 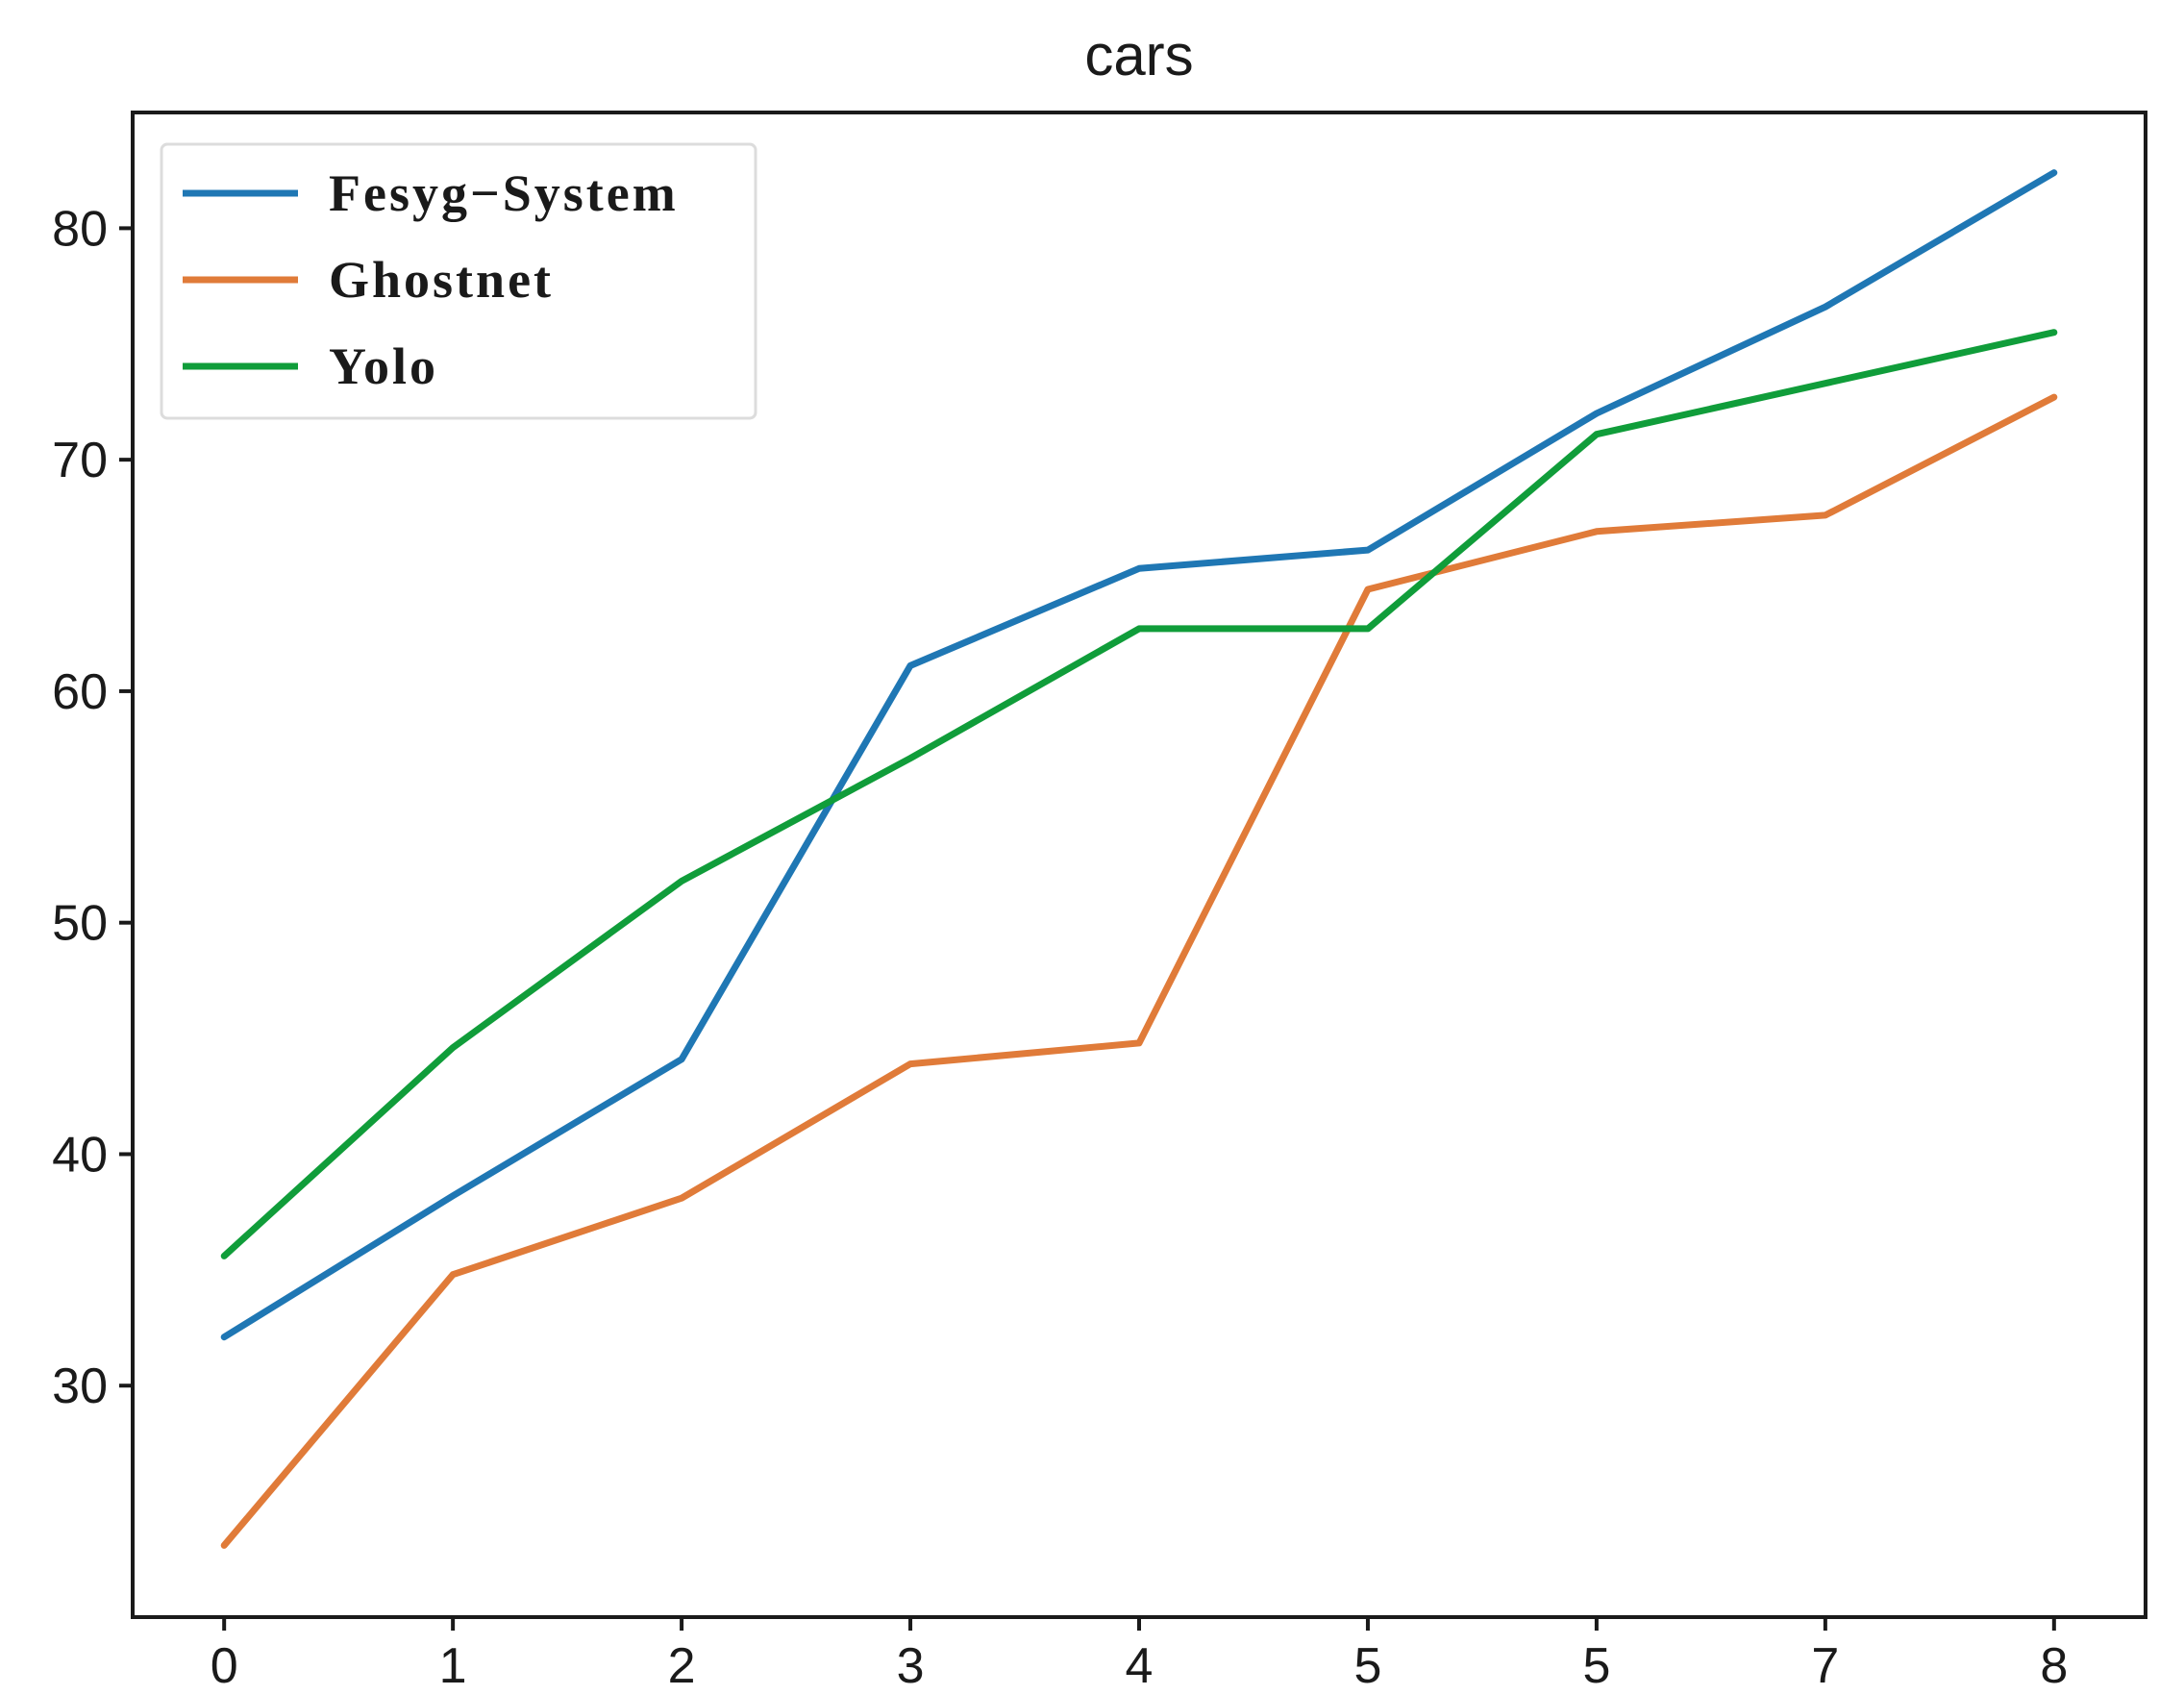 What do you see at coordinates (384, 366) in the screenshot?
I see `legend-label: Yolo` at bounding box center [384, 366].